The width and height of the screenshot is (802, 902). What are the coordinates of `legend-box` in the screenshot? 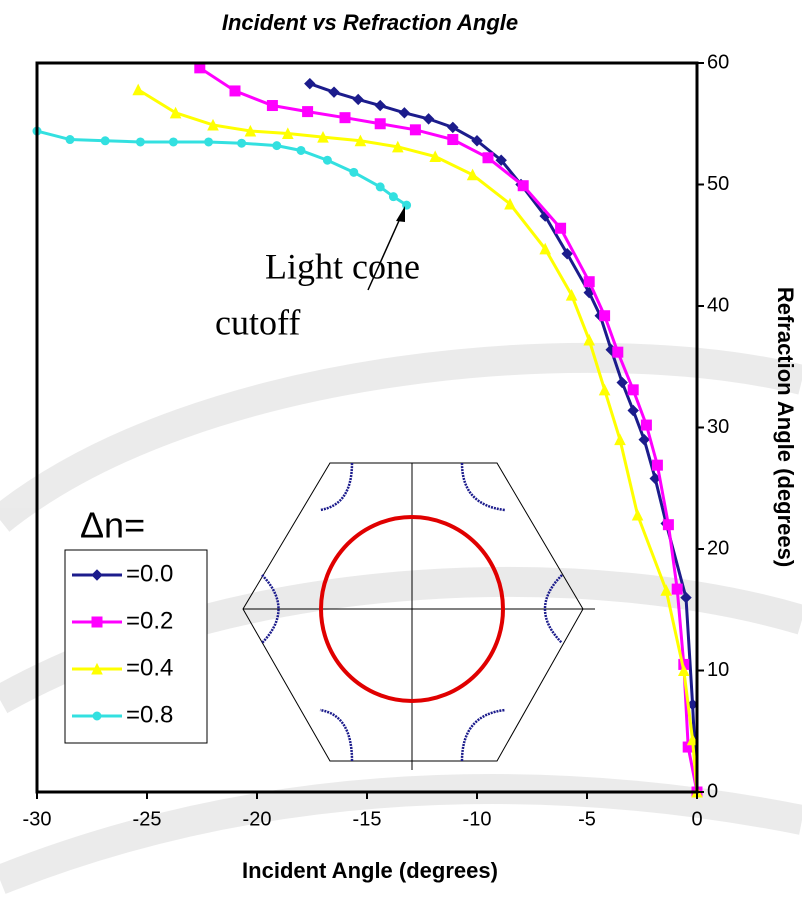 It's located at (136, 646).